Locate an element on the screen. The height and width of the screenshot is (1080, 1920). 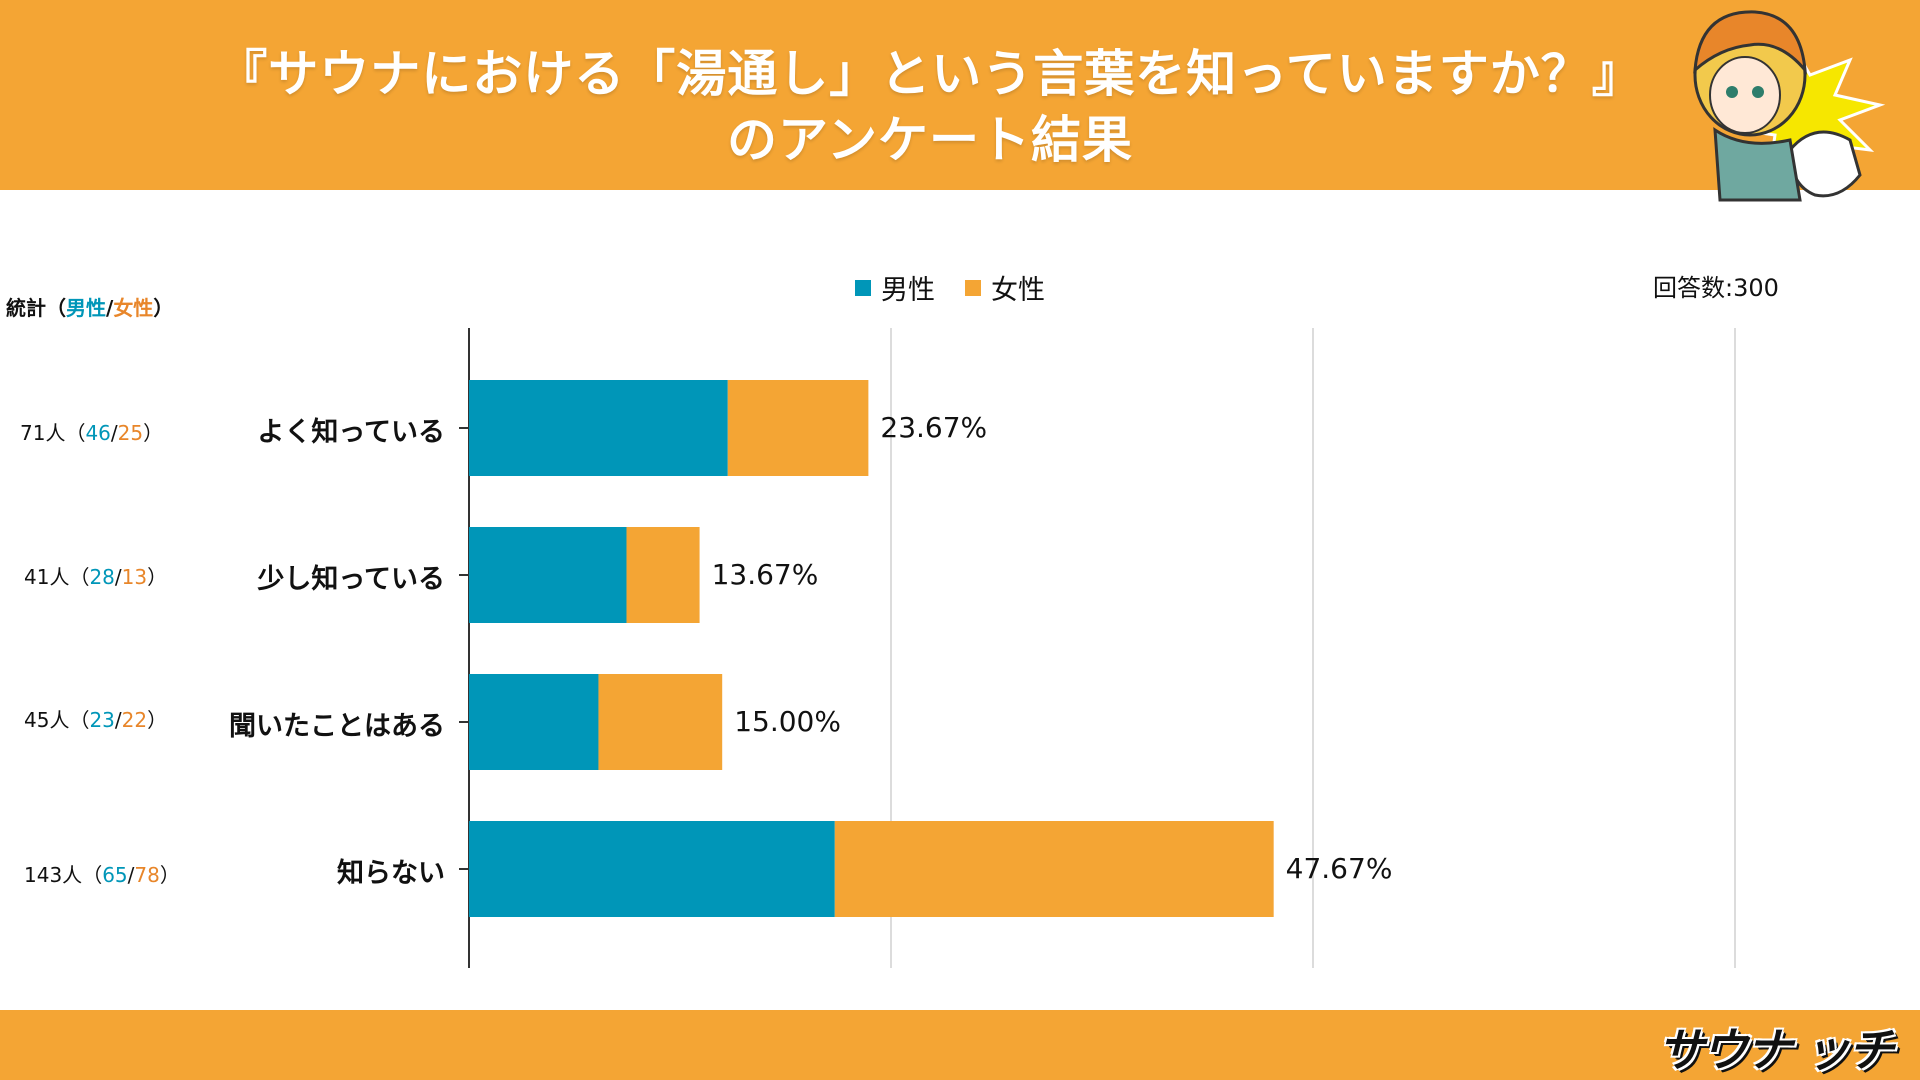
stats-header-male: 男性 is located at coordinates (86, 308).